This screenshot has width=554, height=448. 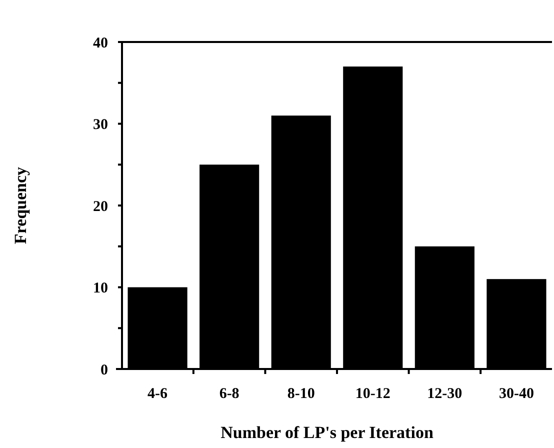 I want to click on x-axis-title: Number of LP's per Iteration, so click(x=327, y=432).